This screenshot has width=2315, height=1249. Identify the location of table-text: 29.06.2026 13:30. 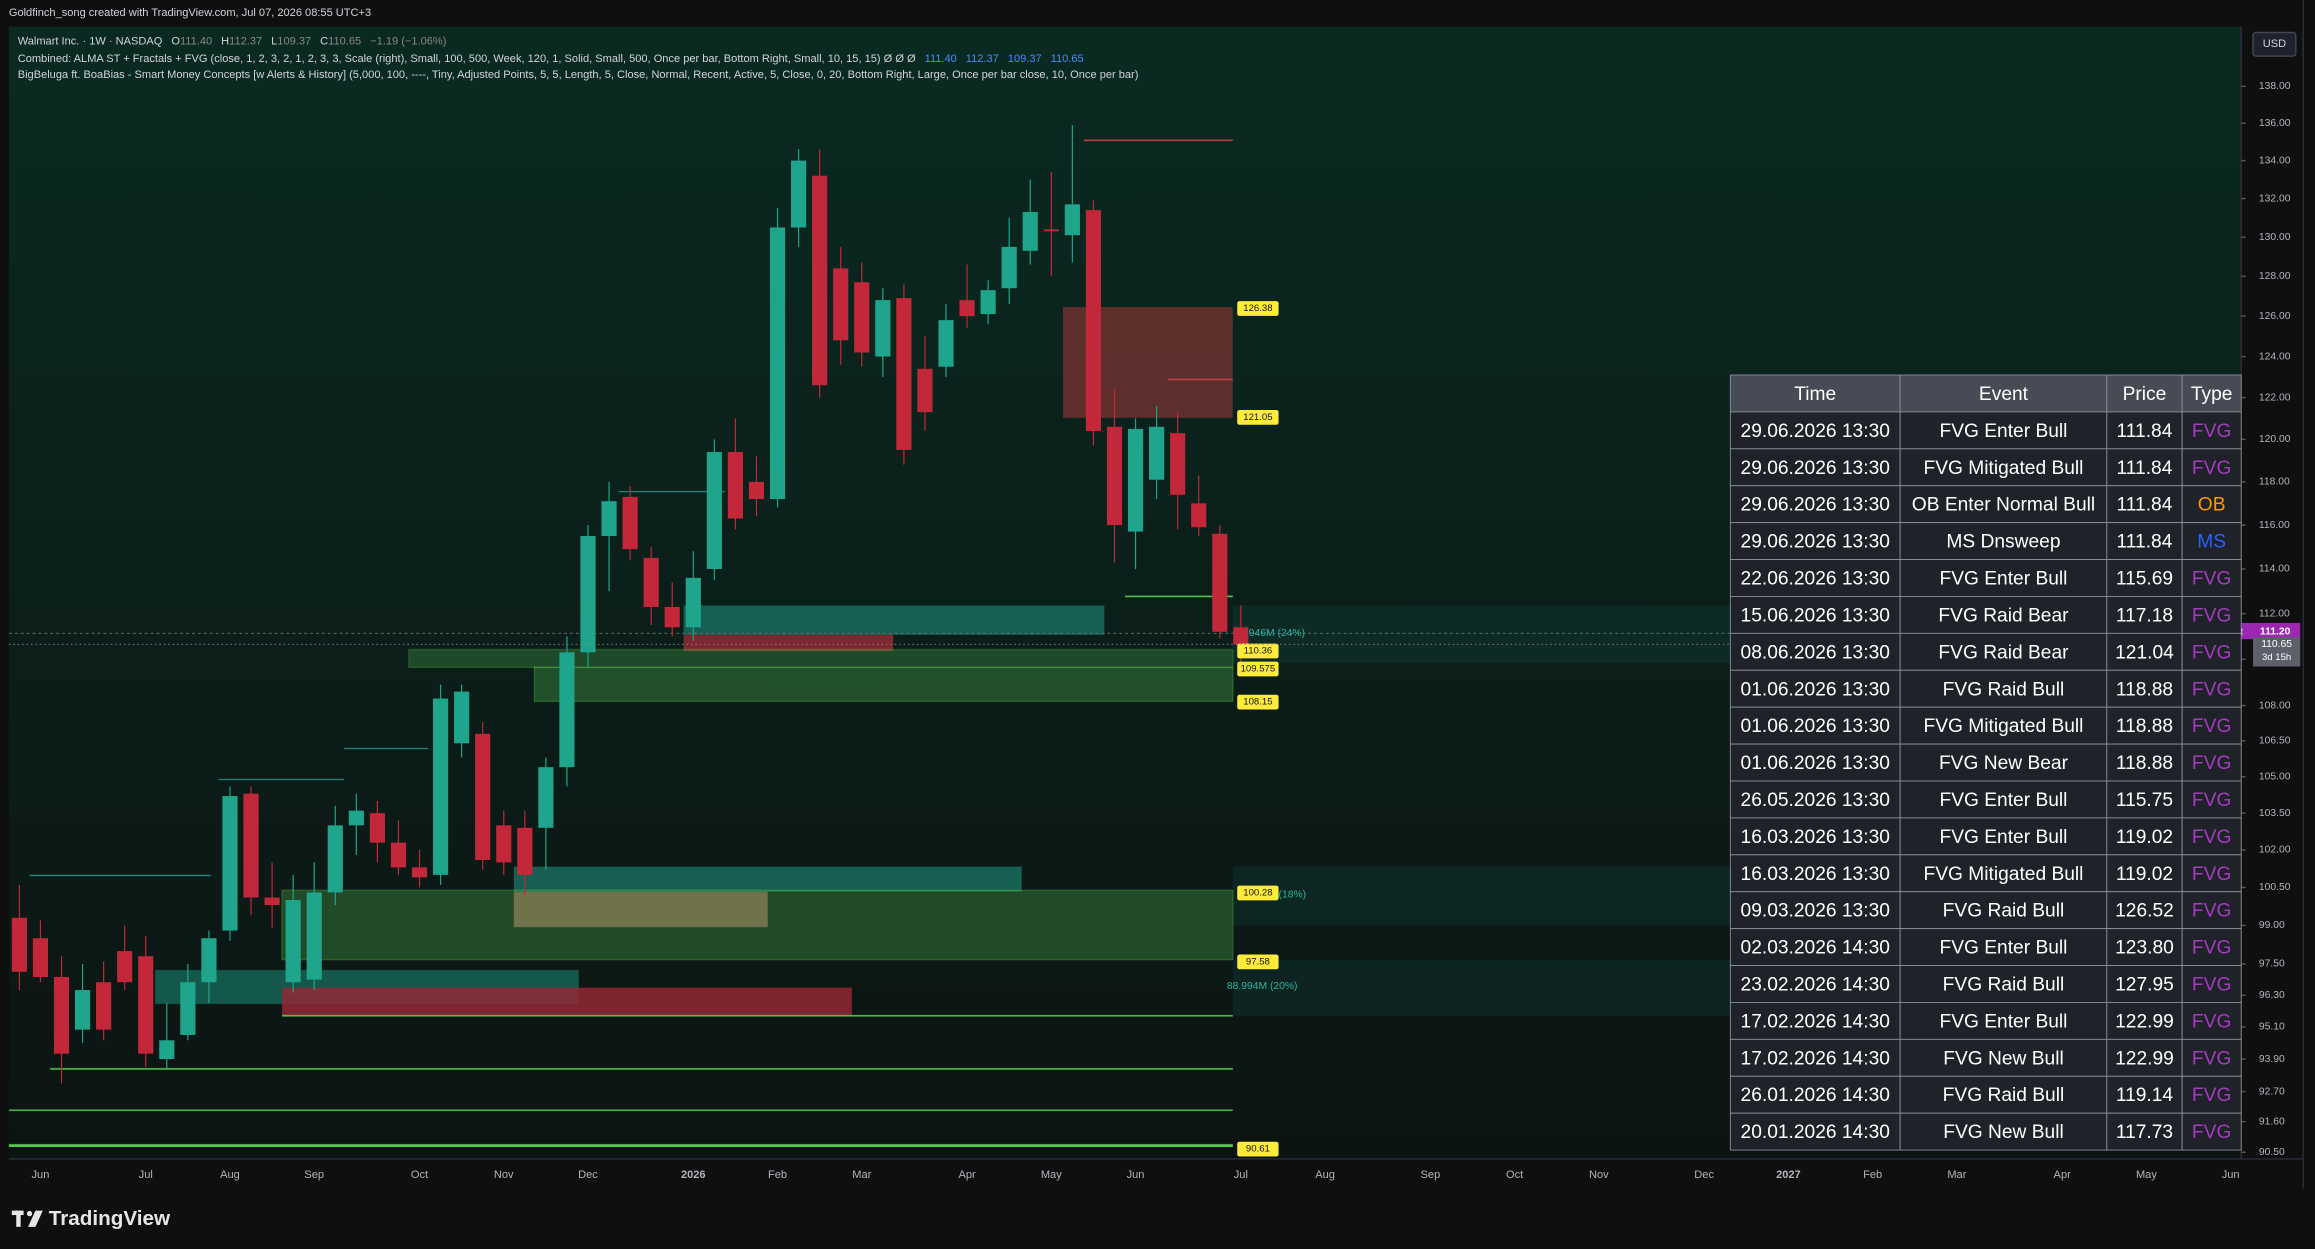
(1815, 431).